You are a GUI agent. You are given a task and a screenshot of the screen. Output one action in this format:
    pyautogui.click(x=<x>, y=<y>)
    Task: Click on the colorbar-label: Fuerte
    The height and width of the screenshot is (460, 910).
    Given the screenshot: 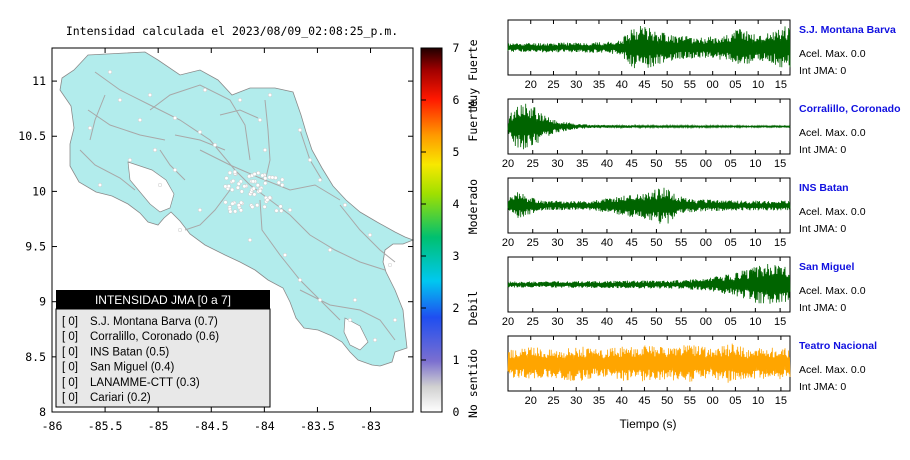 What is the action you would take?
    pyautogui.click(x=473, y=121)
    